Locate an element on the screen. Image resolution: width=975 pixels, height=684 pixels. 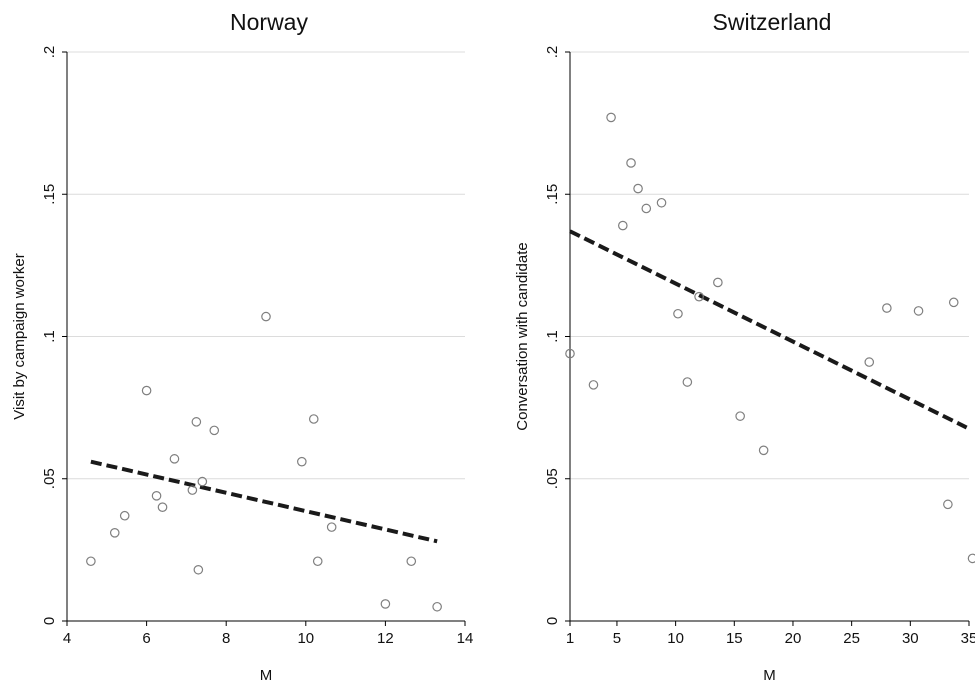
x-tick-label: 20 is located at coordinates (793, 638).